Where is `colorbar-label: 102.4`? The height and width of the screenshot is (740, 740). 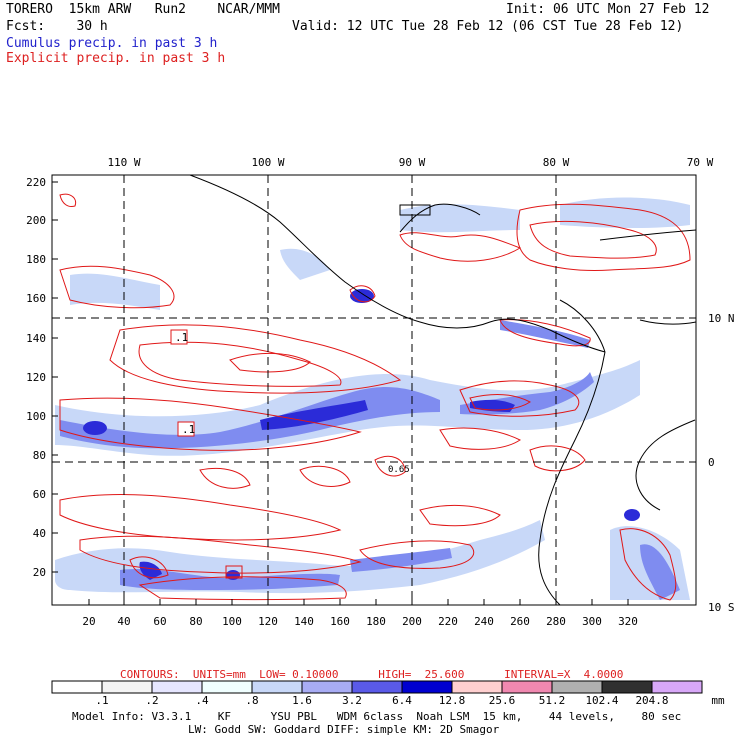
colorbar-label: 102.4 is located at coordinates (602, 700).